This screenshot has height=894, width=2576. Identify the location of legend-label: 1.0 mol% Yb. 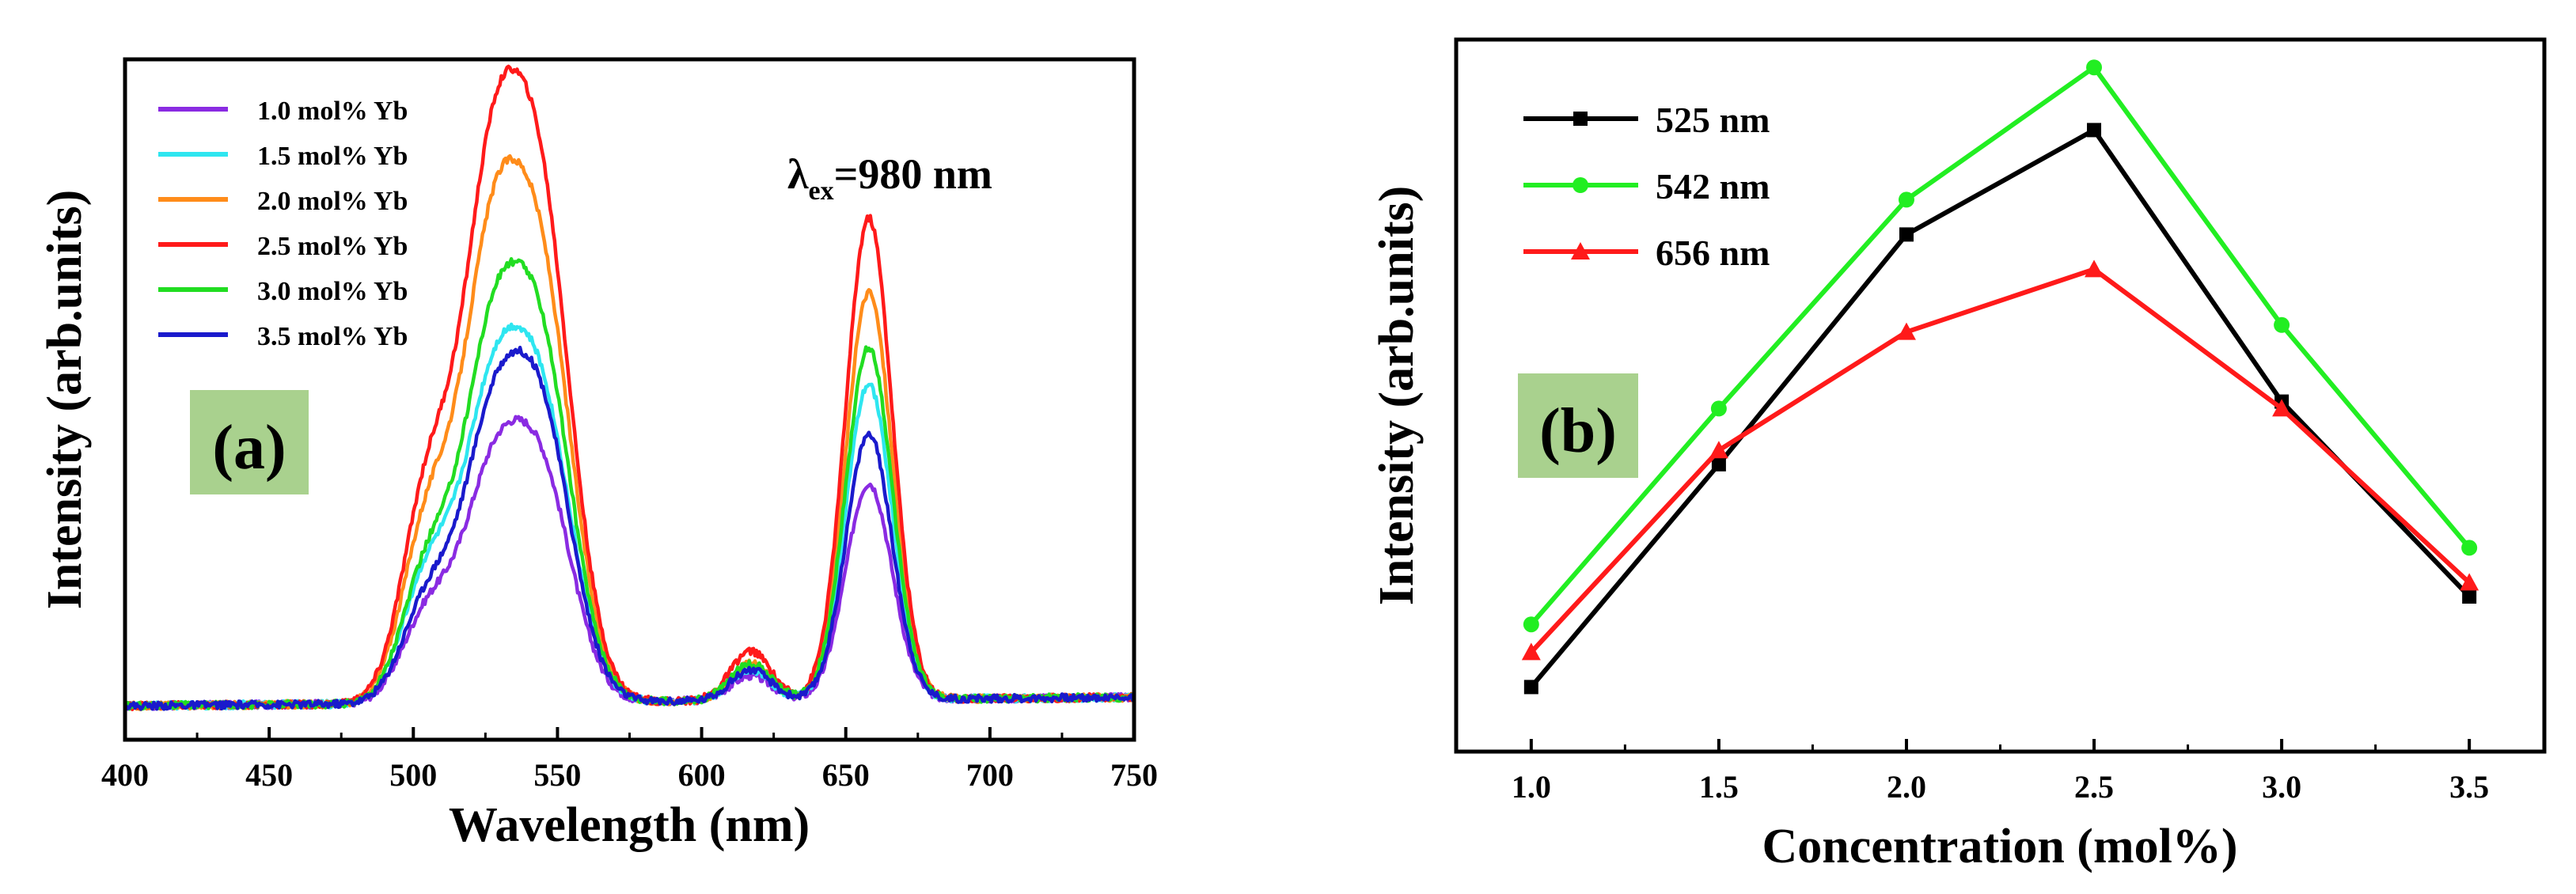
(332, 112).